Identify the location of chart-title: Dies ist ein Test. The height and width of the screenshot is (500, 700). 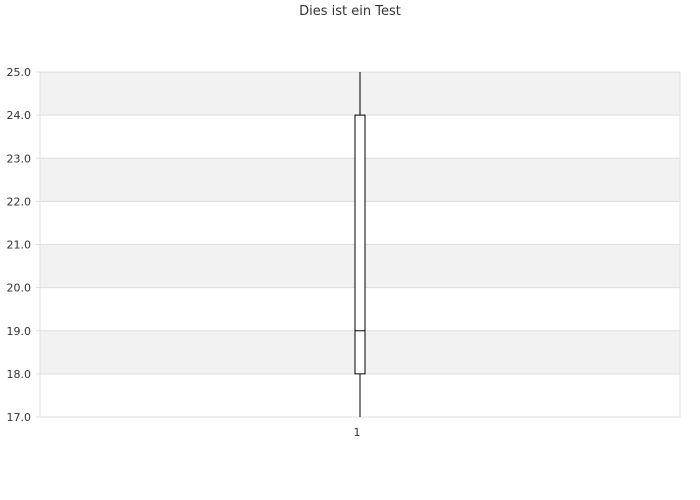
(350, 11).